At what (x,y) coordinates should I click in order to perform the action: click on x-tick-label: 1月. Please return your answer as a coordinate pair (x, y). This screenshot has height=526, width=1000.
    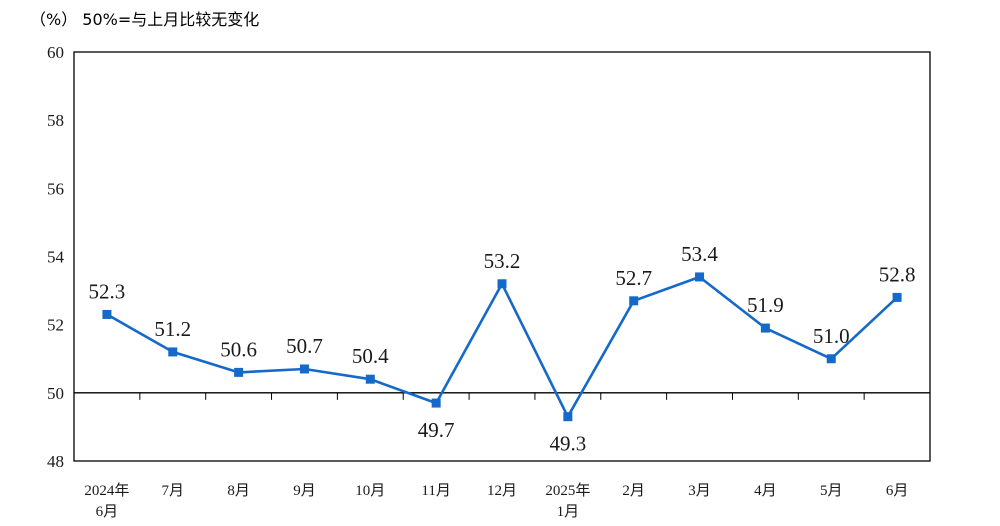
    Looking at the image, I should click on (568, 512).